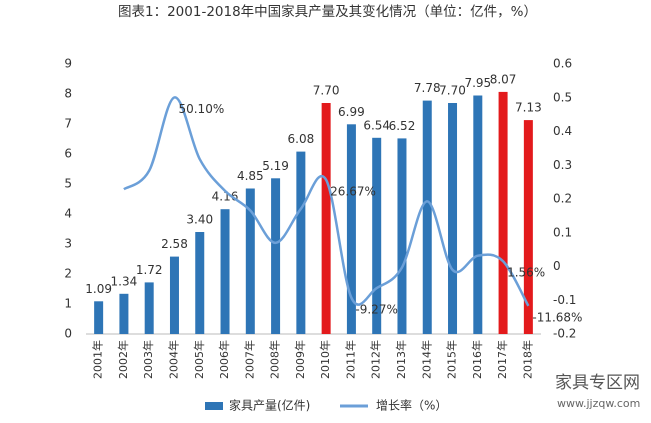  What do you see at coordinates (249, 359) in the screenshot?
I see `x-tick-label: 2007年` at bounding box center [249, 359].